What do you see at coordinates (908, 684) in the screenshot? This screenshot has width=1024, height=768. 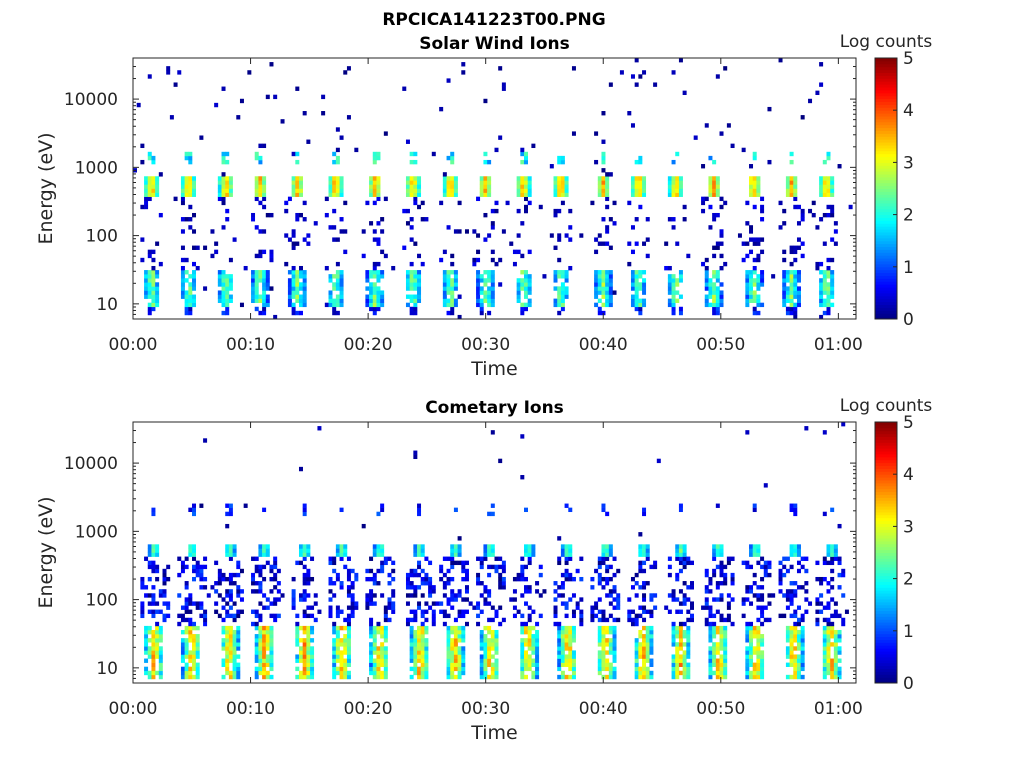 I see `colorbar-tick-label: 0` at bounding box center [908, 684].